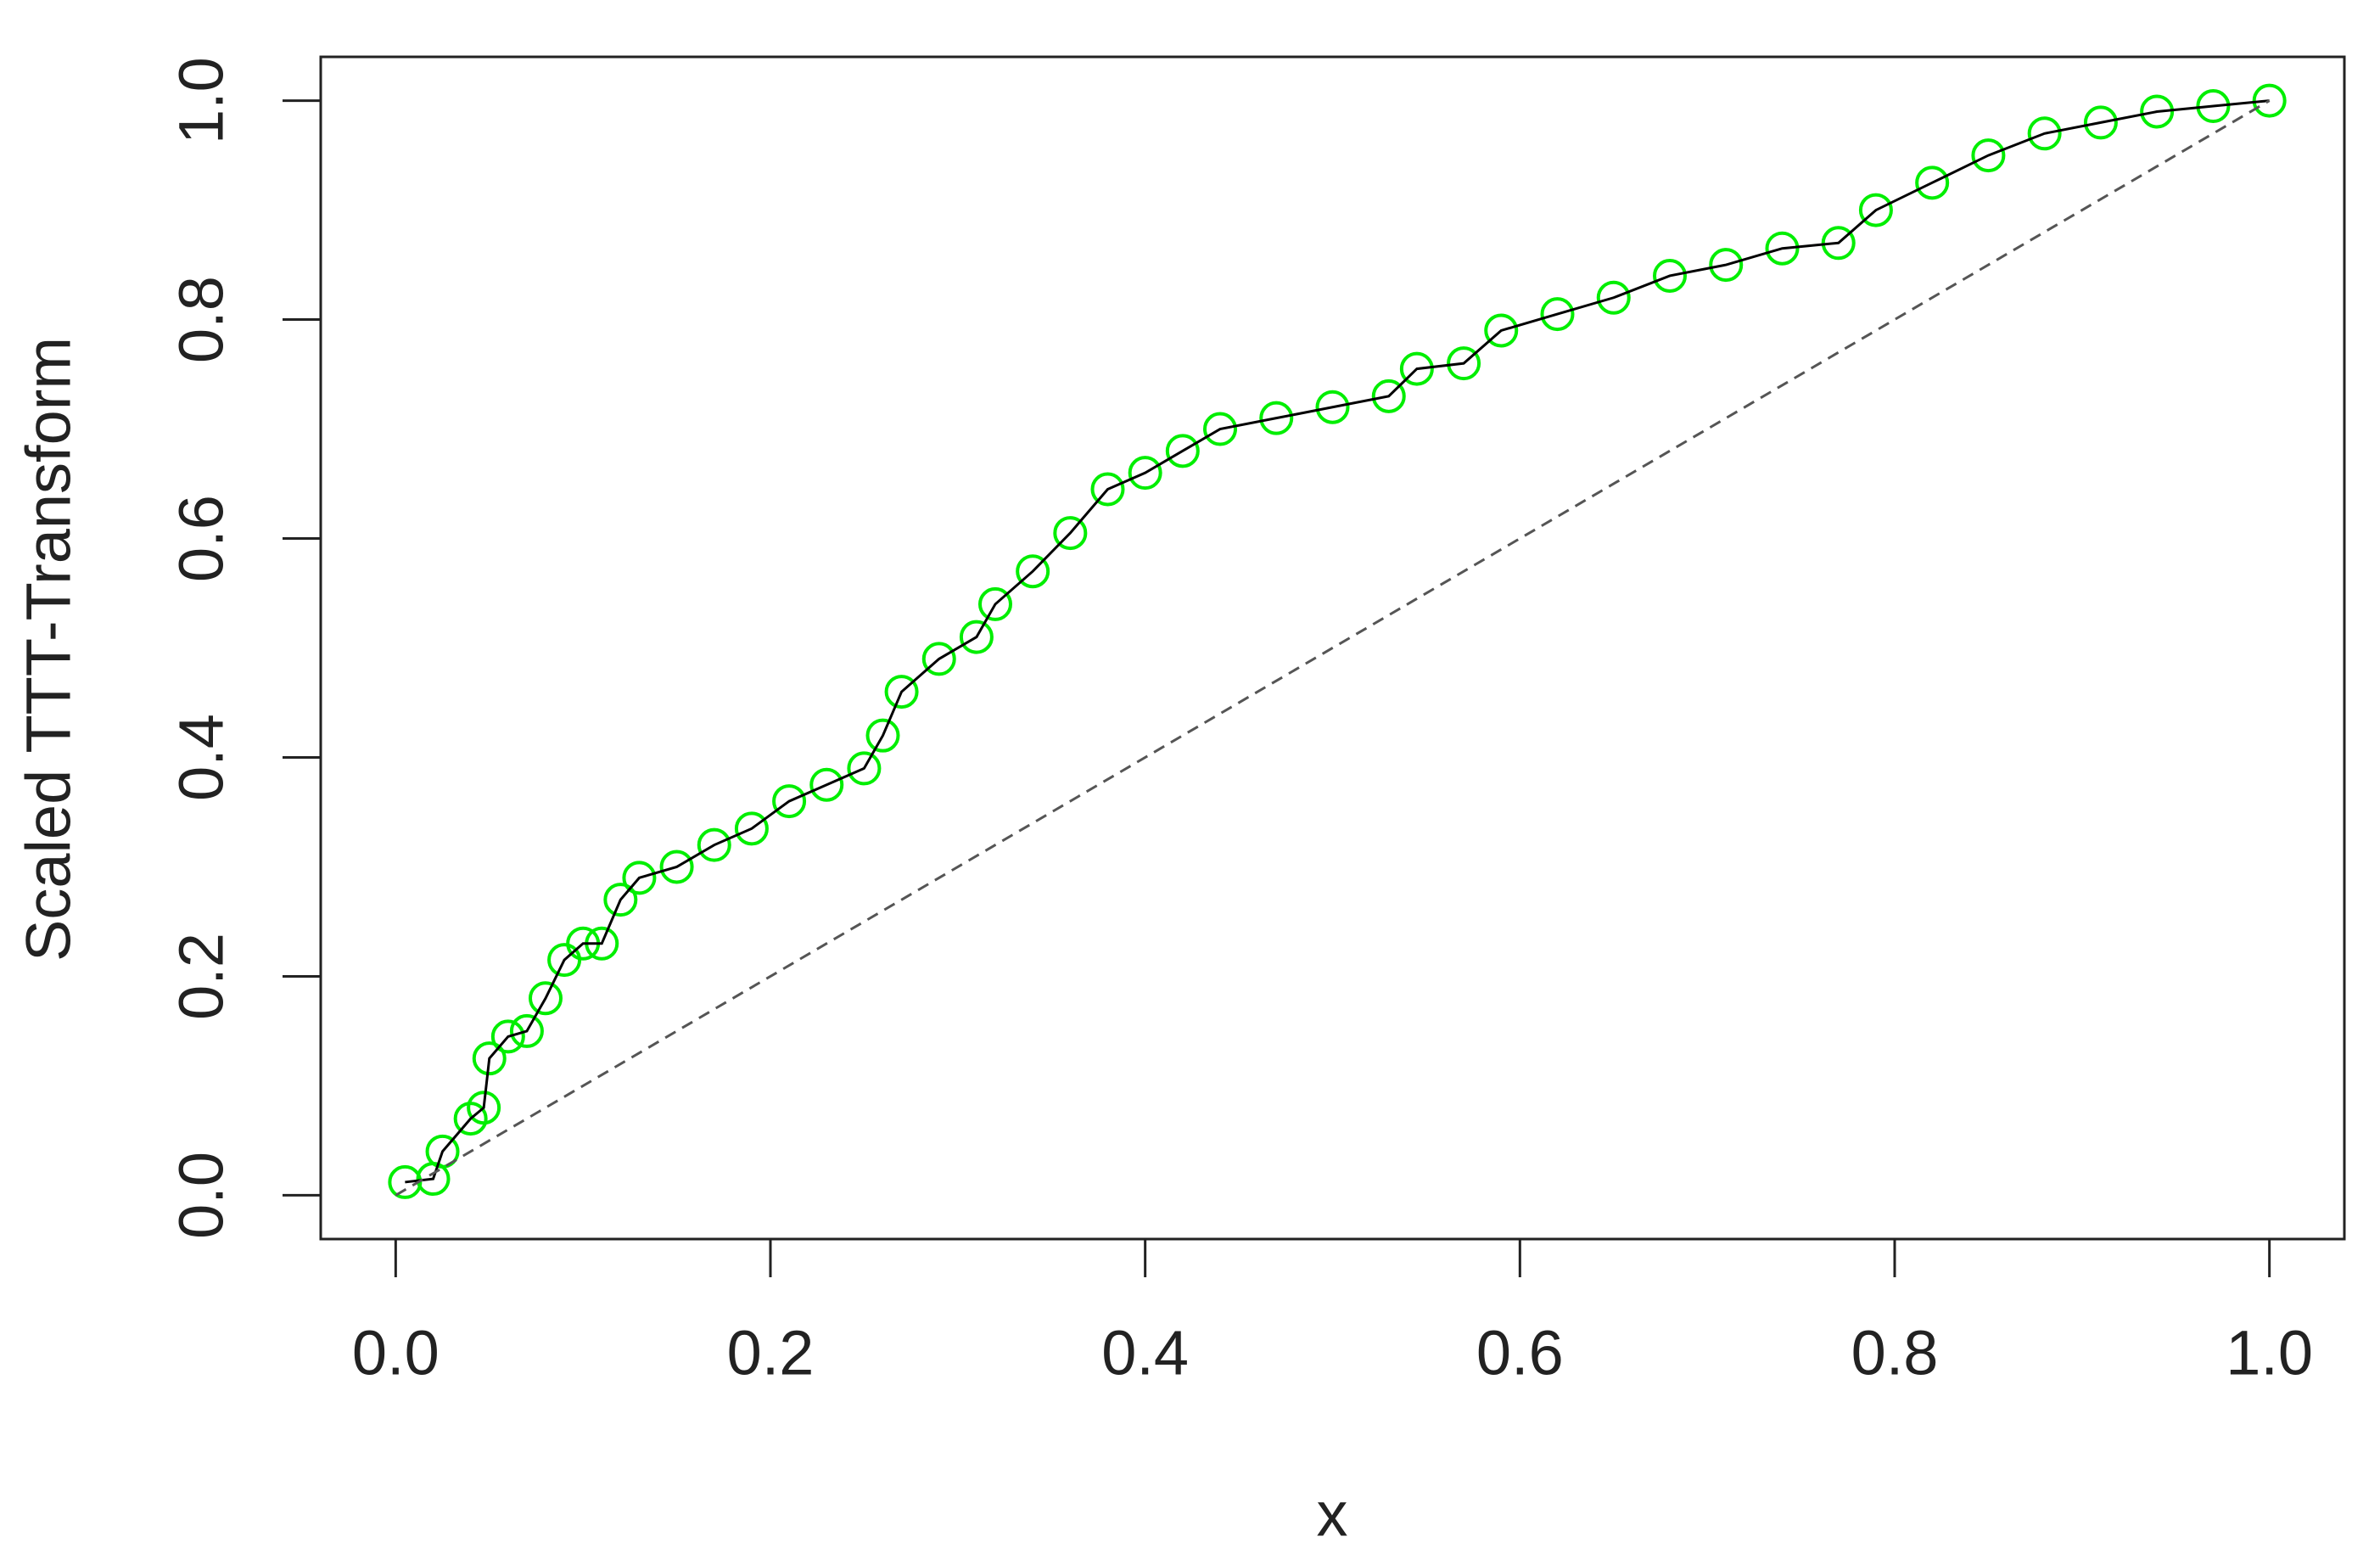 Image resolution: width=2380 pixels, height=1559 pixels. Describe the element at coordinates (1333, 1514) in the screenshot. I see `x-axis-label: x` at that location.